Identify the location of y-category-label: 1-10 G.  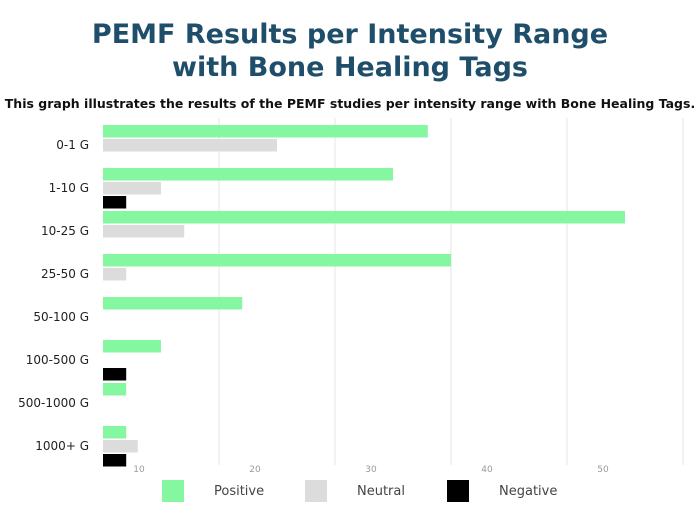
(69, 188).